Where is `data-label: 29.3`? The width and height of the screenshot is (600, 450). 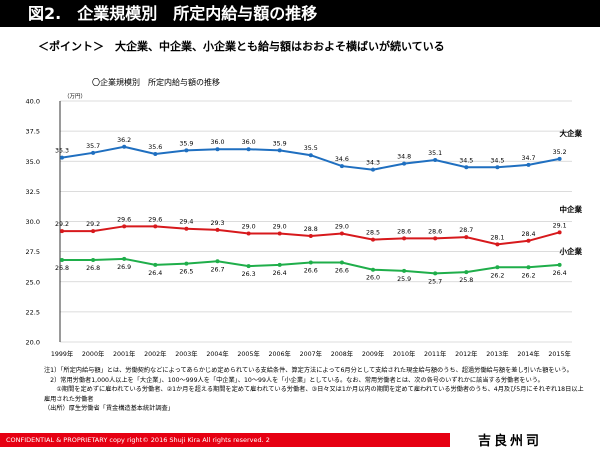
data-label: 29.3 is located at coordinates (217, 223).